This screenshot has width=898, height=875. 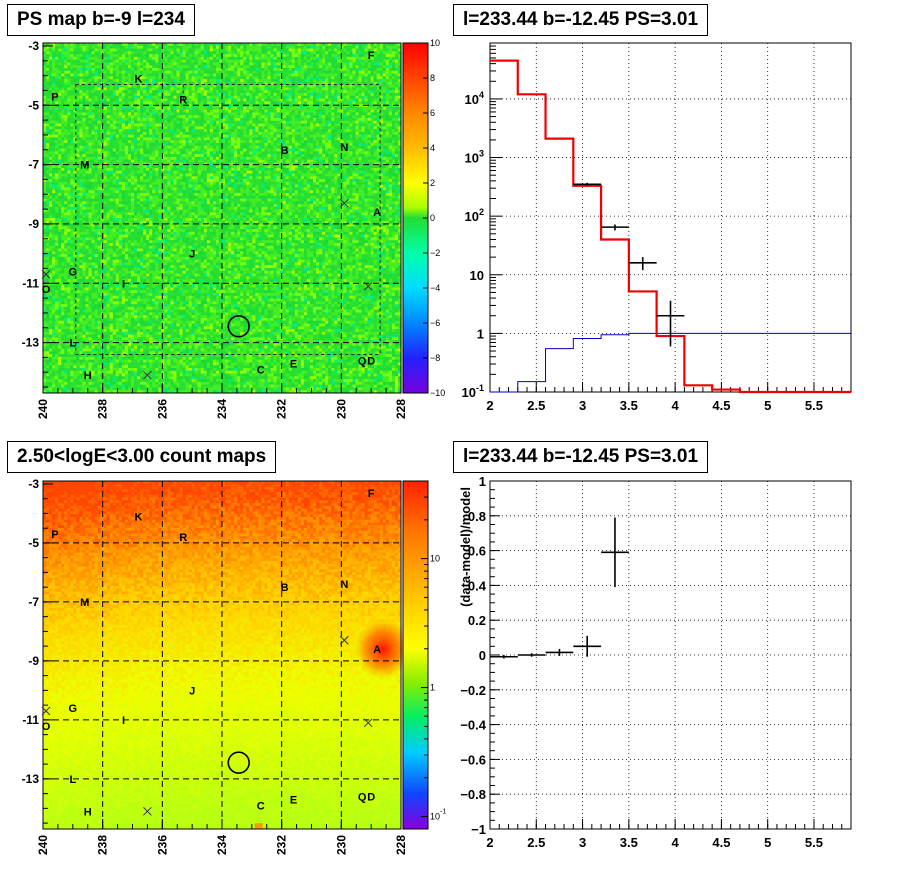 What do you see at coordinates (489, 842) in the screenshot?
I see `x-tick-label: 2` at bounding box center [489, 842].